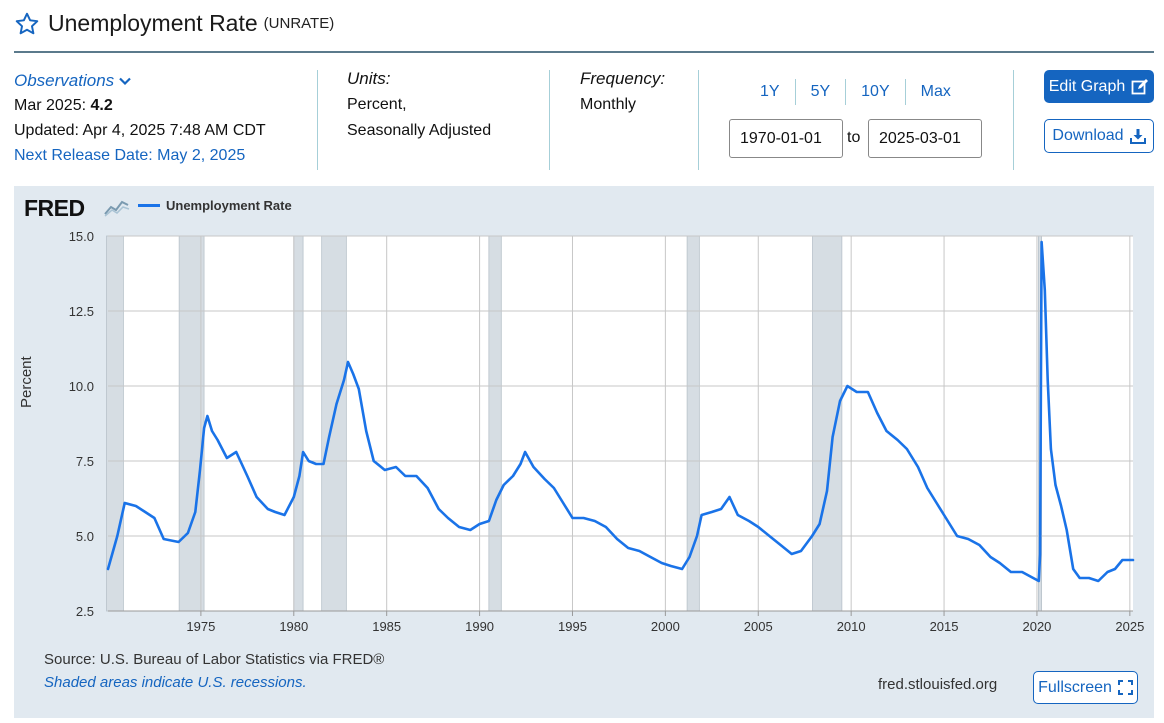  Describe the element at coordinates (50, 105) in the screenshot. I see `observation-period: Mar 2025:` at that location.